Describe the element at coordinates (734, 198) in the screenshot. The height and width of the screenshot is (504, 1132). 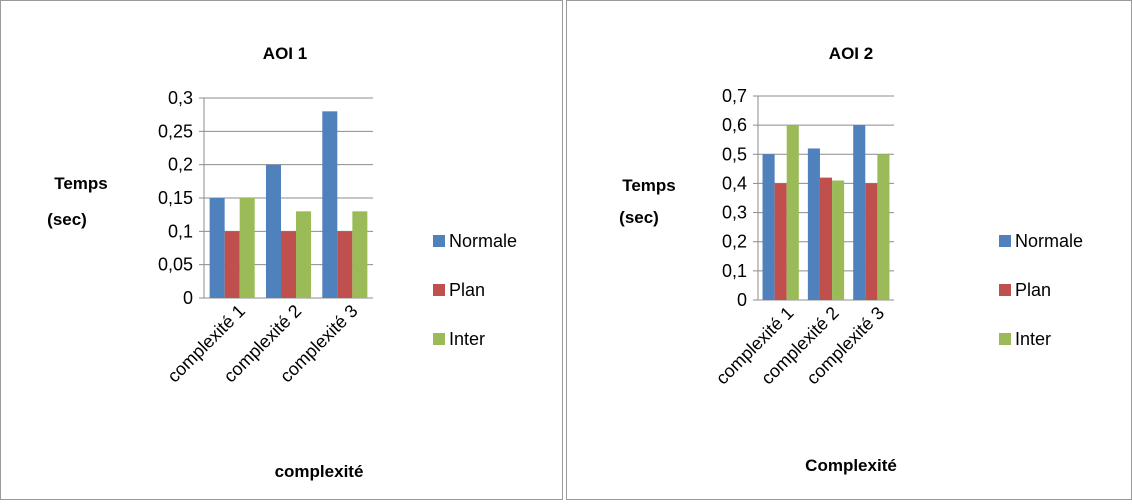
I see `y-ticks: 0 0,1 0,2 0,3 0,4 0,5 0,6 0,7` at that location.